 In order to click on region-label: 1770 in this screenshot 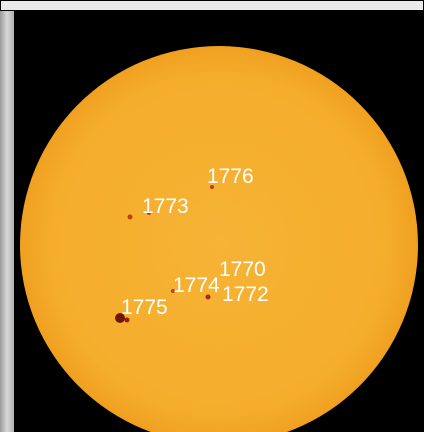, I will do `click(242, 269)`.